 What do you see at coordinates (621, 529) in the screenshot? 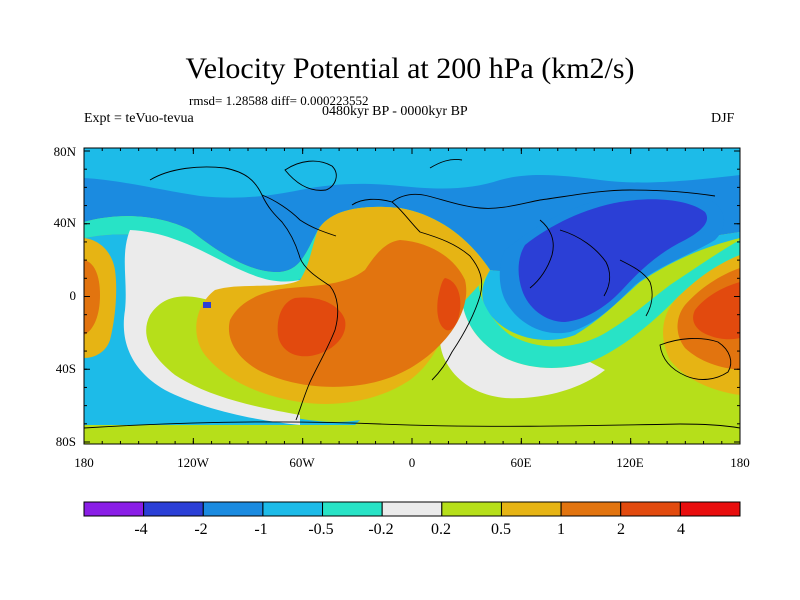
I see `colorbar-label: 2` at bounding box center [621, 529].